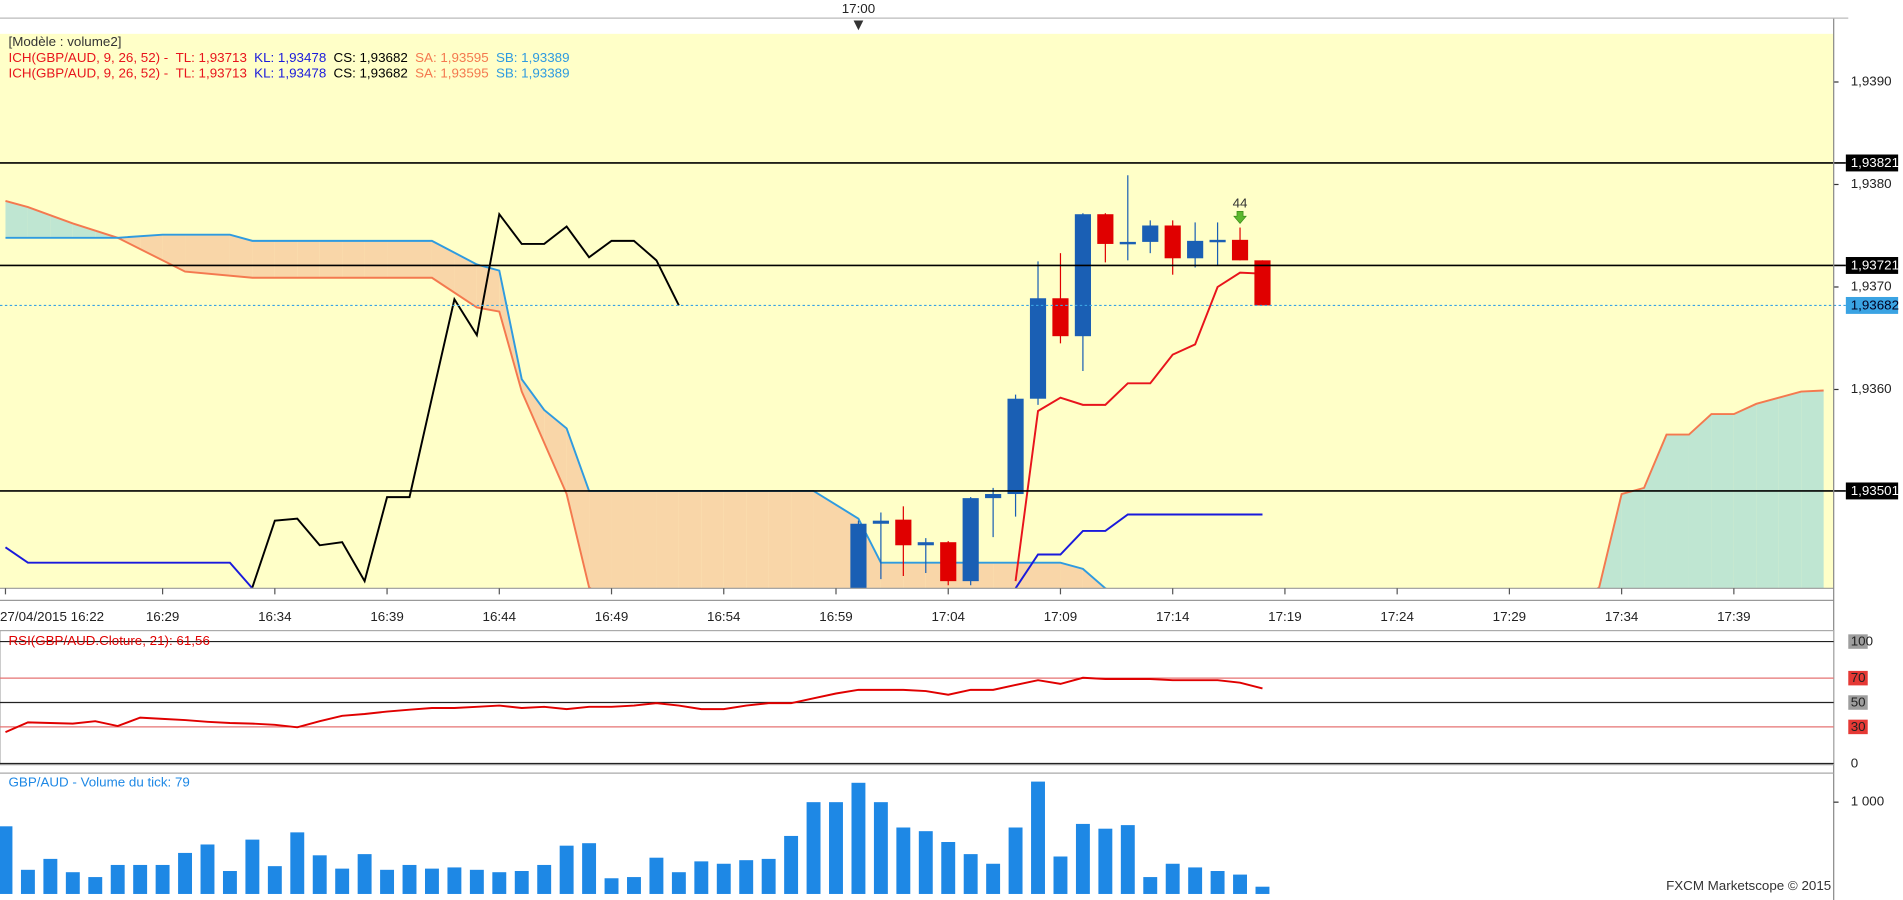  I want to click on rsi-tick-label: 30, so click(1858, 726).